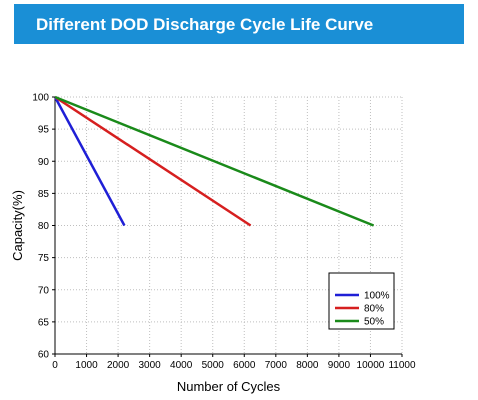  What do you see at coordinates (44, 162) in the screenshot?
I see `y-tick-label: 90` at bounding box center [44, 162].